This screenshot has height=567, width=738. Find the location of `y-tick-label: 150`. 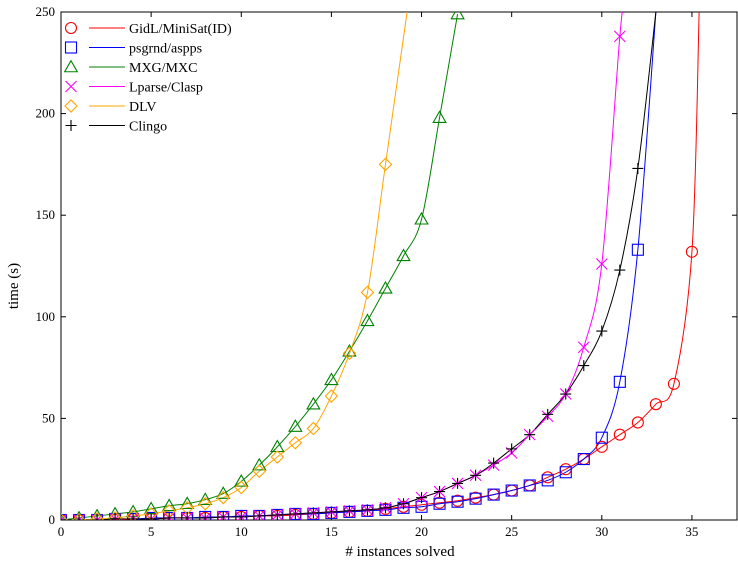

y-tick-label: 150 is located at coordinates (46, 214).